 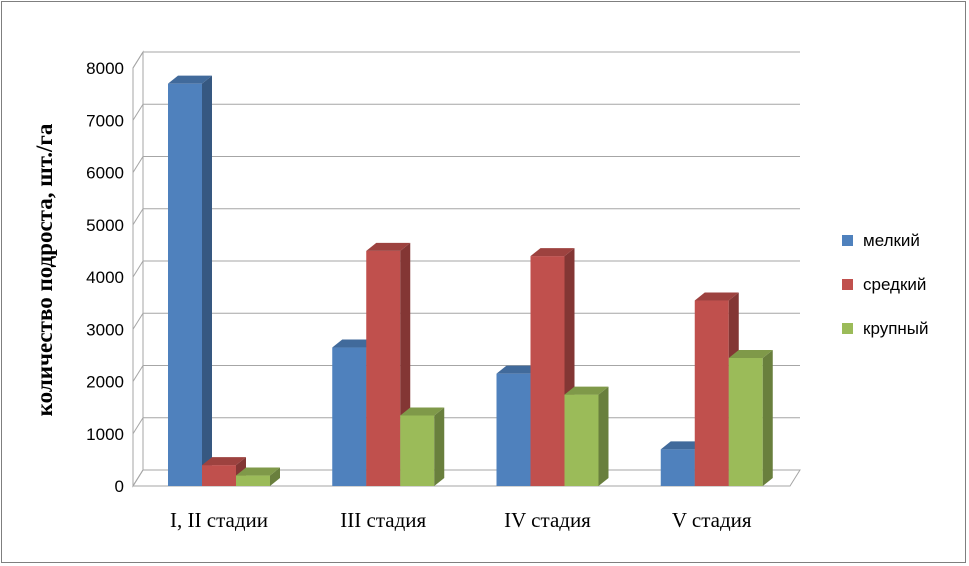 I want to click on y-tick-label: 7000, so click(x=105, y=120).